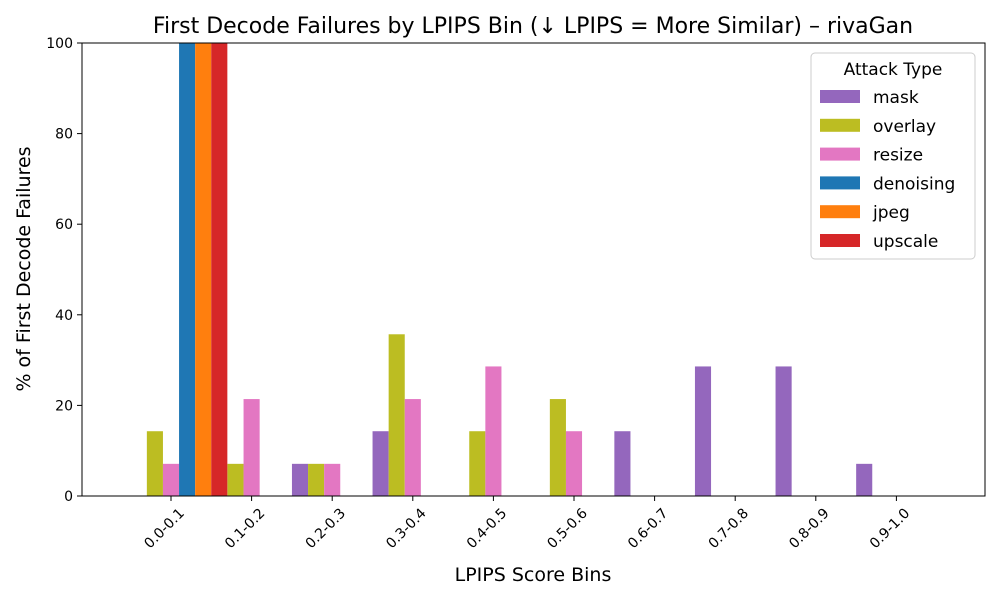 This screenshot has height=600, width=1000. Describe the element at coordinates (574, 463) in the screenshot. I see `bar-resize-0.5-0.6` at that location.